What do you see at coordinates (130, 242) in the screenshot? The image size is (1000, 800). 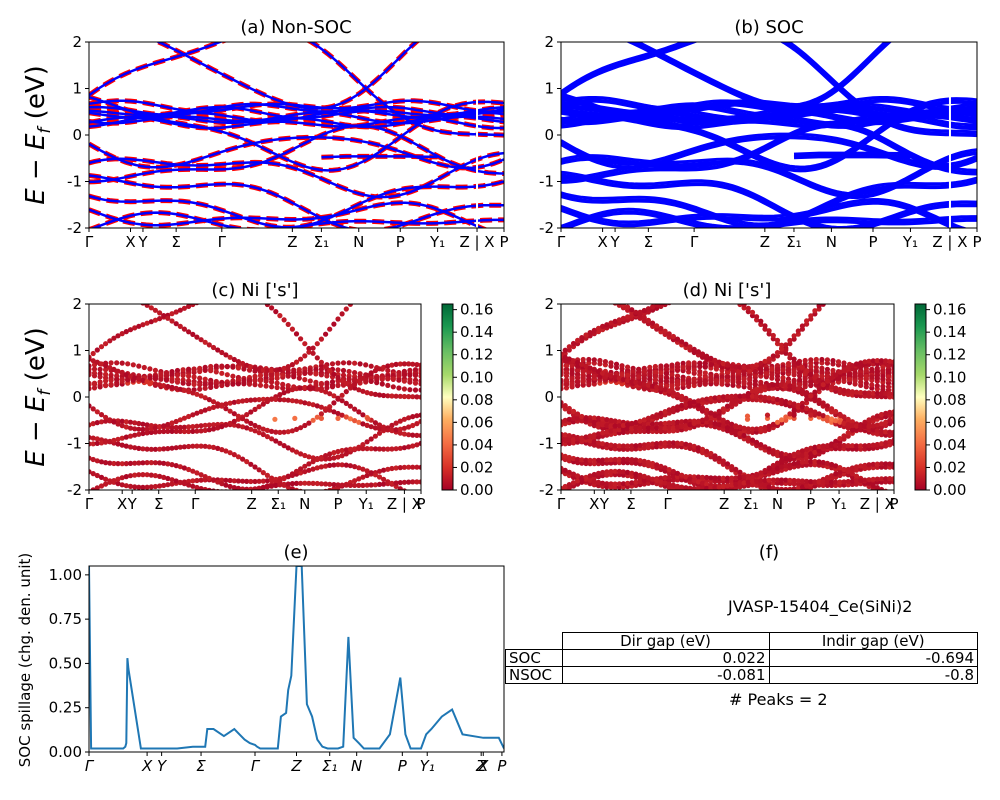 I see `x-tick-label: X` at bounding box center [130, 242].